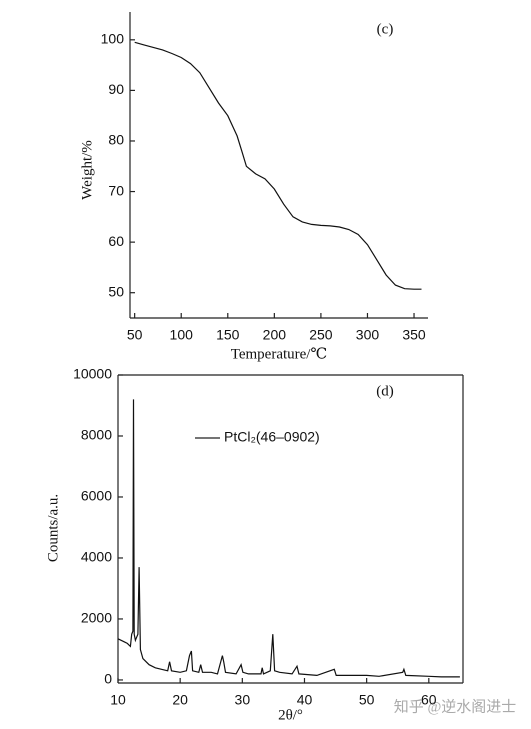 This screenshot has height=729, width=531. Describe the element at coordinates (414, 335) in the screenshot. I see `x-tick-label: 350` at that location.